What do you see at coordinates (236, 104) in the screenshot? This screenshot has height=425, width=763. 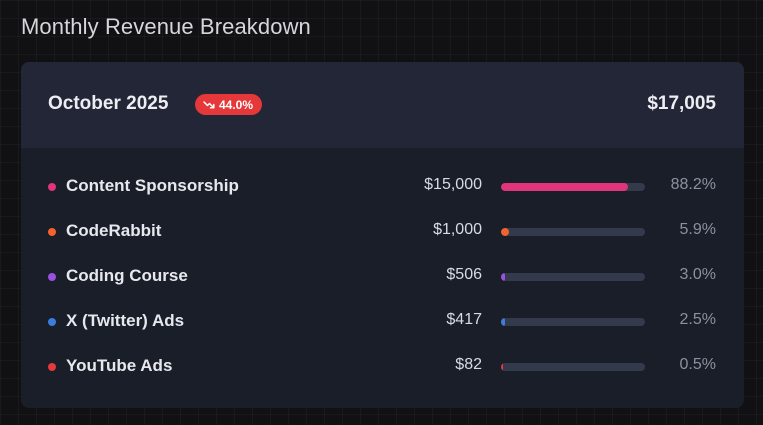 I see `change-value: 44.0%` at bounding box center [236, 104].